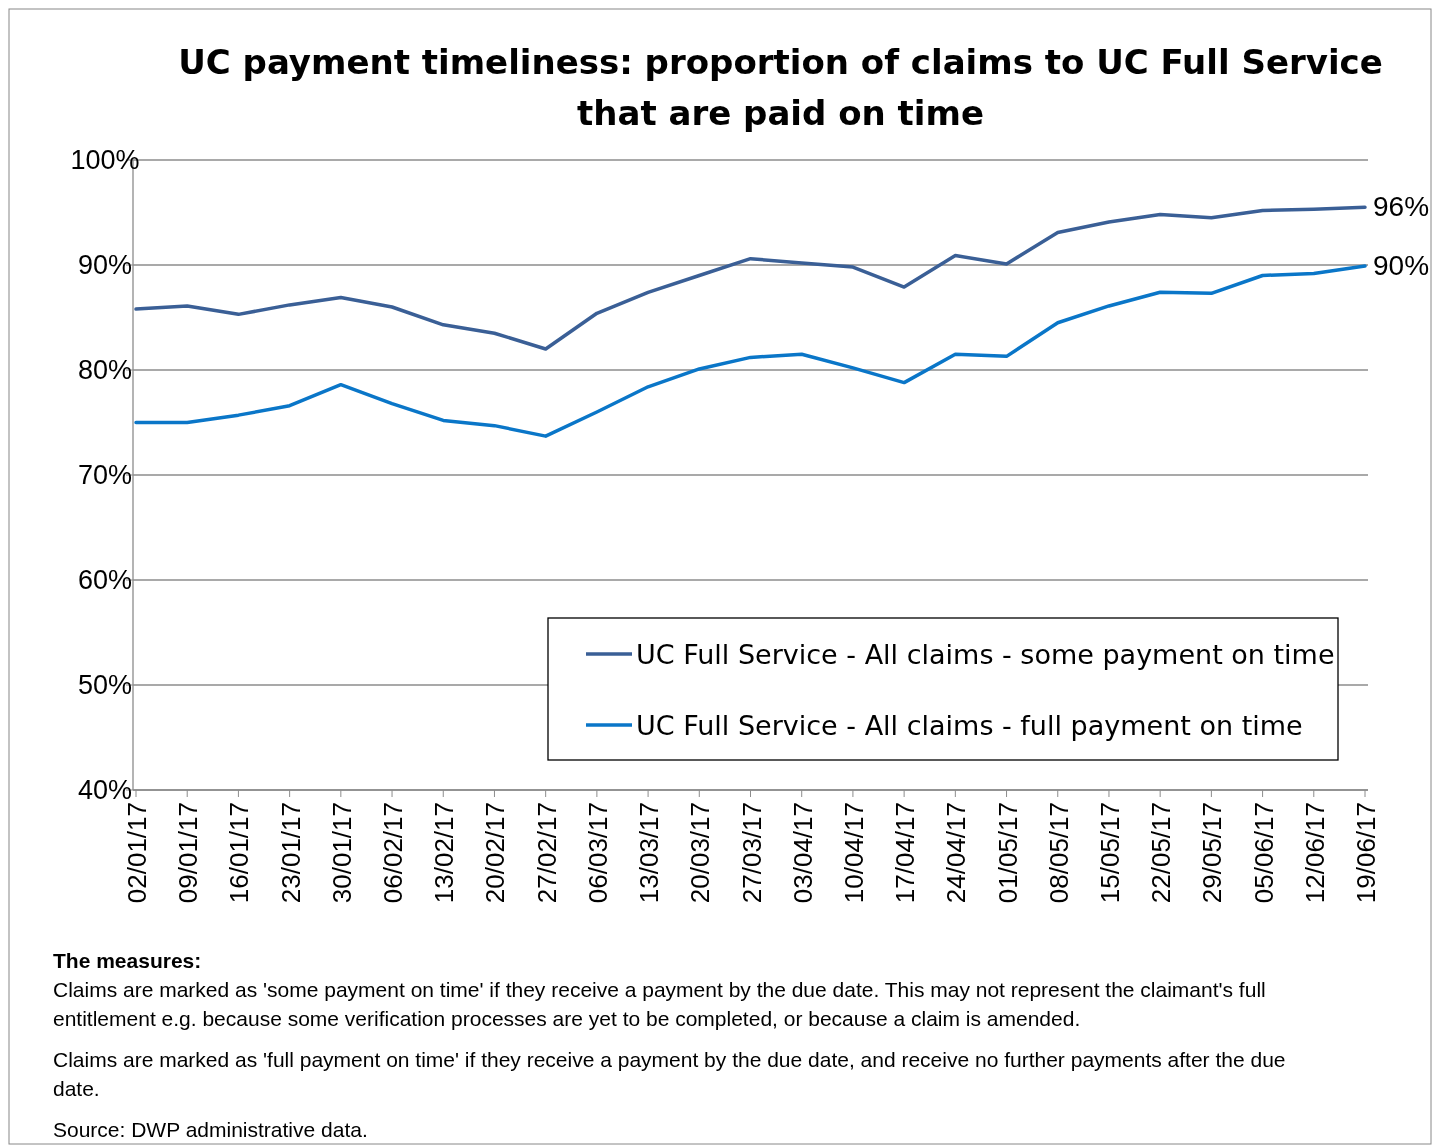 This screenshot has height=1145, width=1440. I want to click on y-tick-label: 70%, so click(105, 475).